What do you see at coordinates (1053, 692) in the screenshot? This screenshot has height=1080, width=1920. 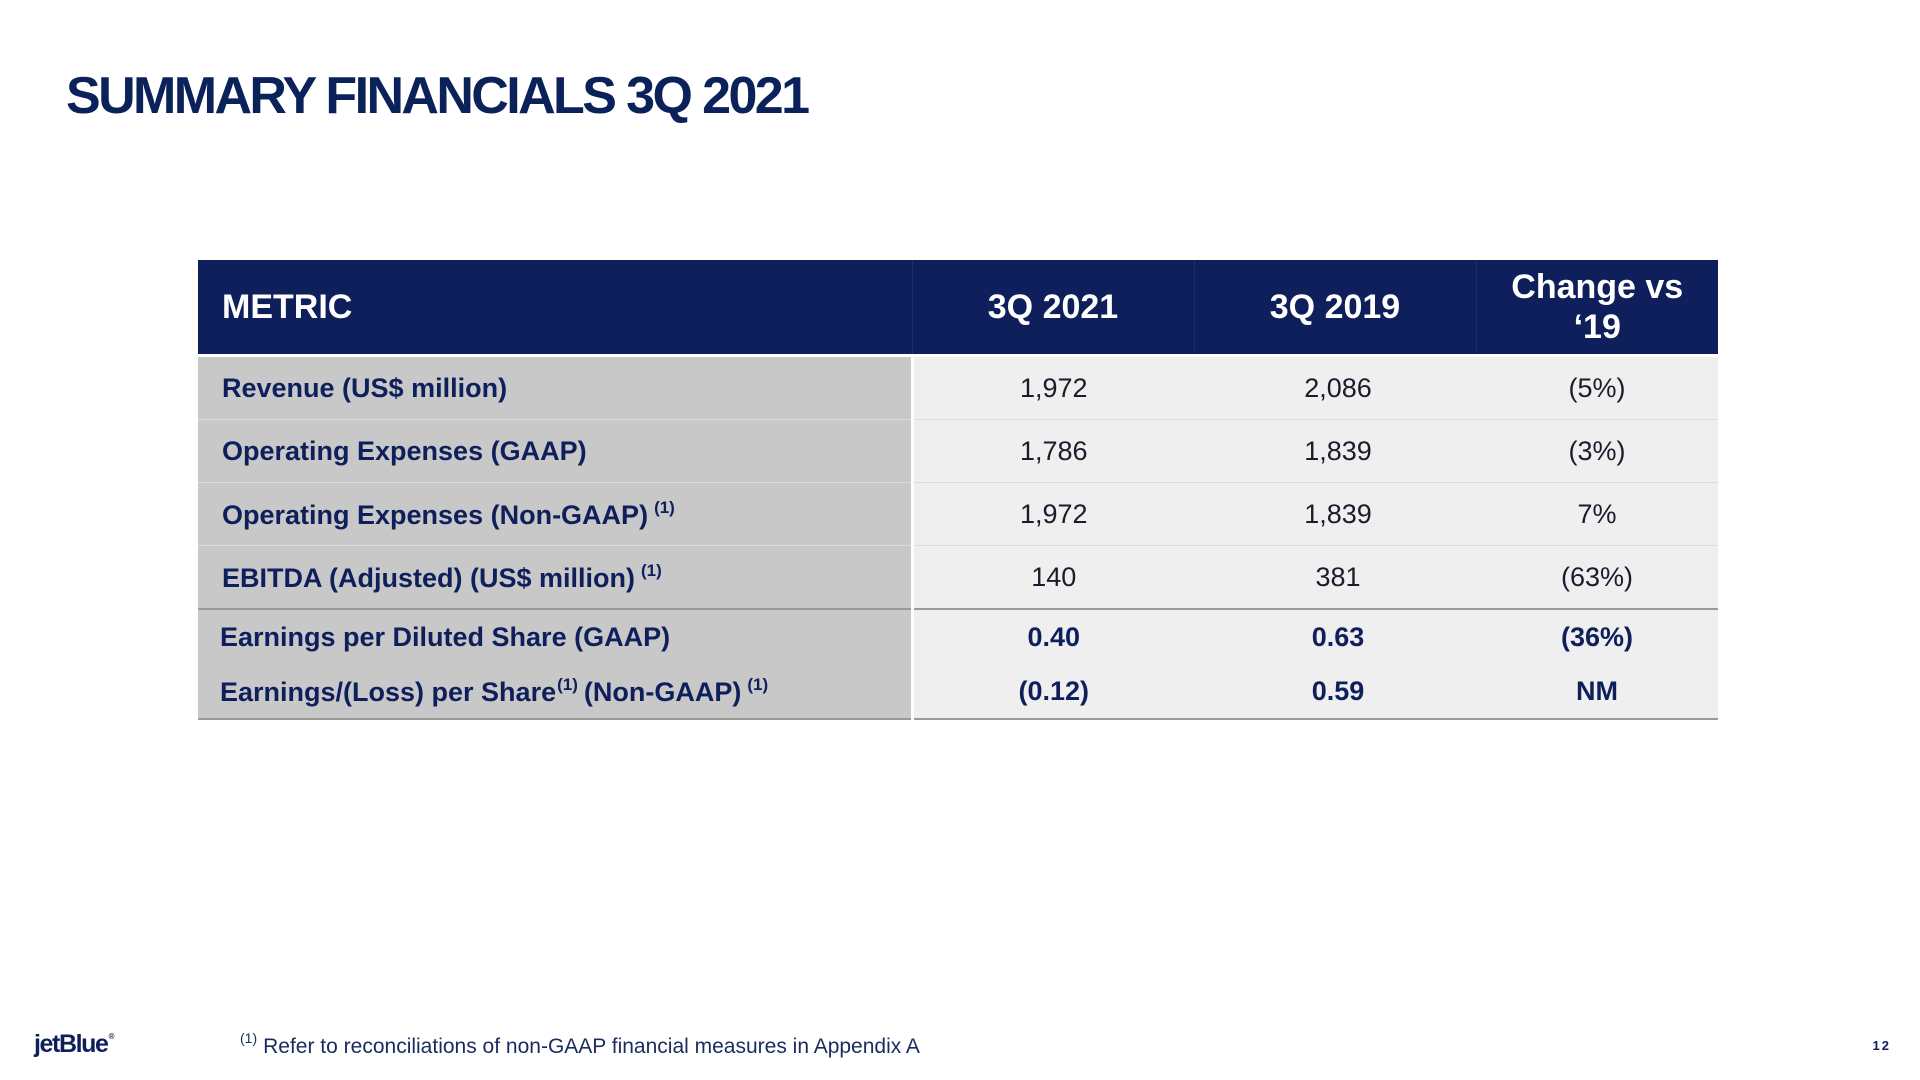 I see `row-value-3q-2021: (0.12)` at bounding box center [1053, 692].